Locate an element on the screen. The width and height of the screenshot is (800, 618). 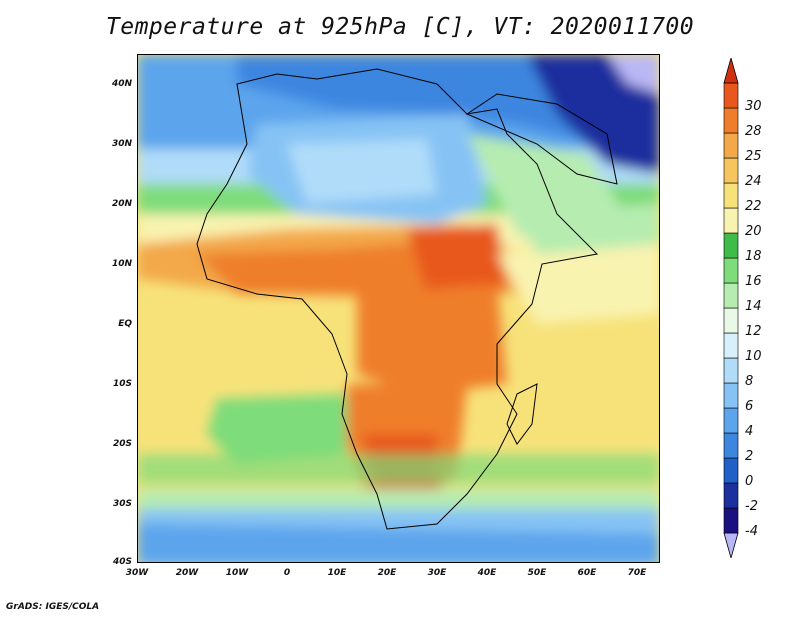
lat-label: EQ is located at coordinates (125, 324).